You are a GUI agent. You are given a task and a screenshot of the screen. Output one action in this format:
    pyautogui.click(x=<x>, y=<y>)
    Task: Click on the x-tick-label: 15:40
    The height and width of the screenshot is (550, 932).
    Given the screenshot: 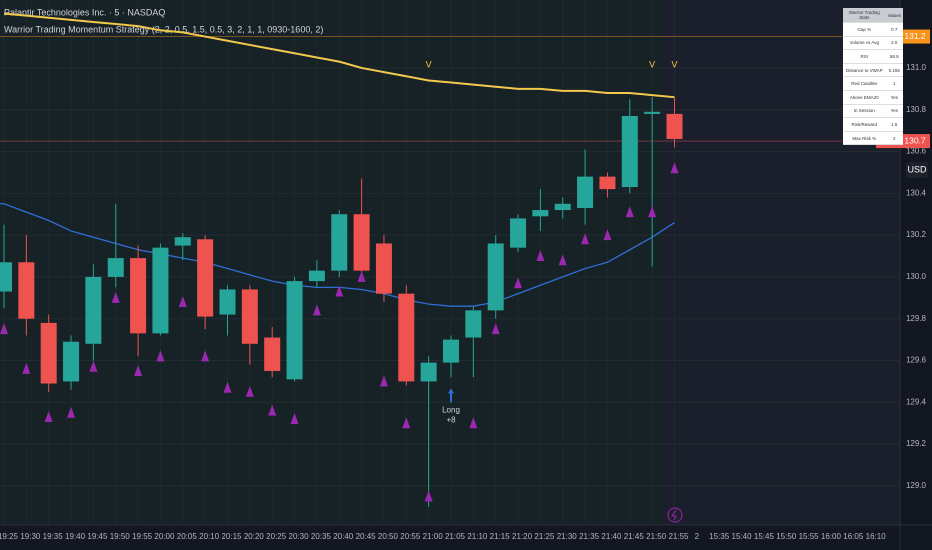 What is the action you would take?
    pyautogui.click(x=742, y=536)
    